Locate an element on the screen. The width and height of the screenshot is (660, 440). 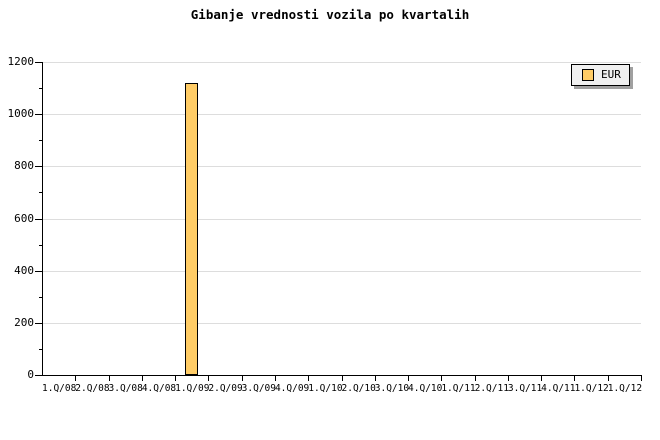
x-axis-label: 3.Q/09 is located at coordinates (258, 388).